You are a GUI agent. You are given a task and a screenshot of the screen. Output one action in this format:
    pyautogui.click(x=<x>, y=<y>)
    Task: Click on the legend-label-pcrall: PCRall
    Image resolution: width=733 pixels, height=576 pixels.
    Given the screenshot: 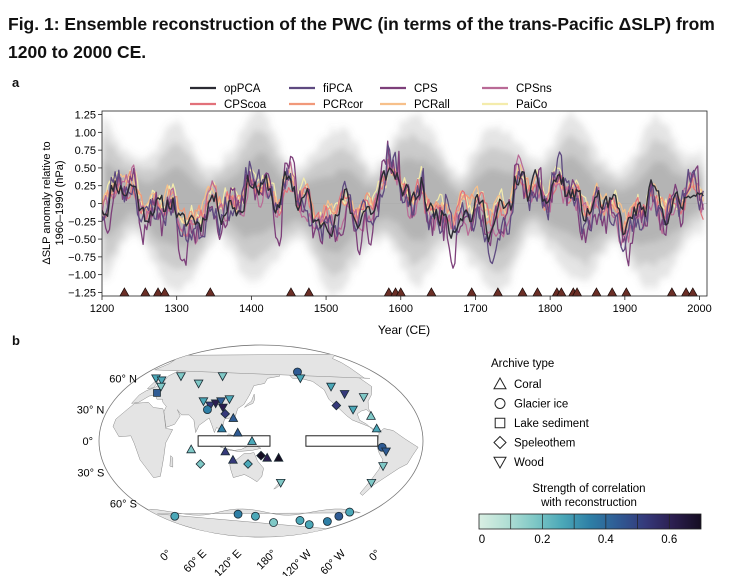 What is the action you would take?
    pyautogui.click(x=432, y=105)
    